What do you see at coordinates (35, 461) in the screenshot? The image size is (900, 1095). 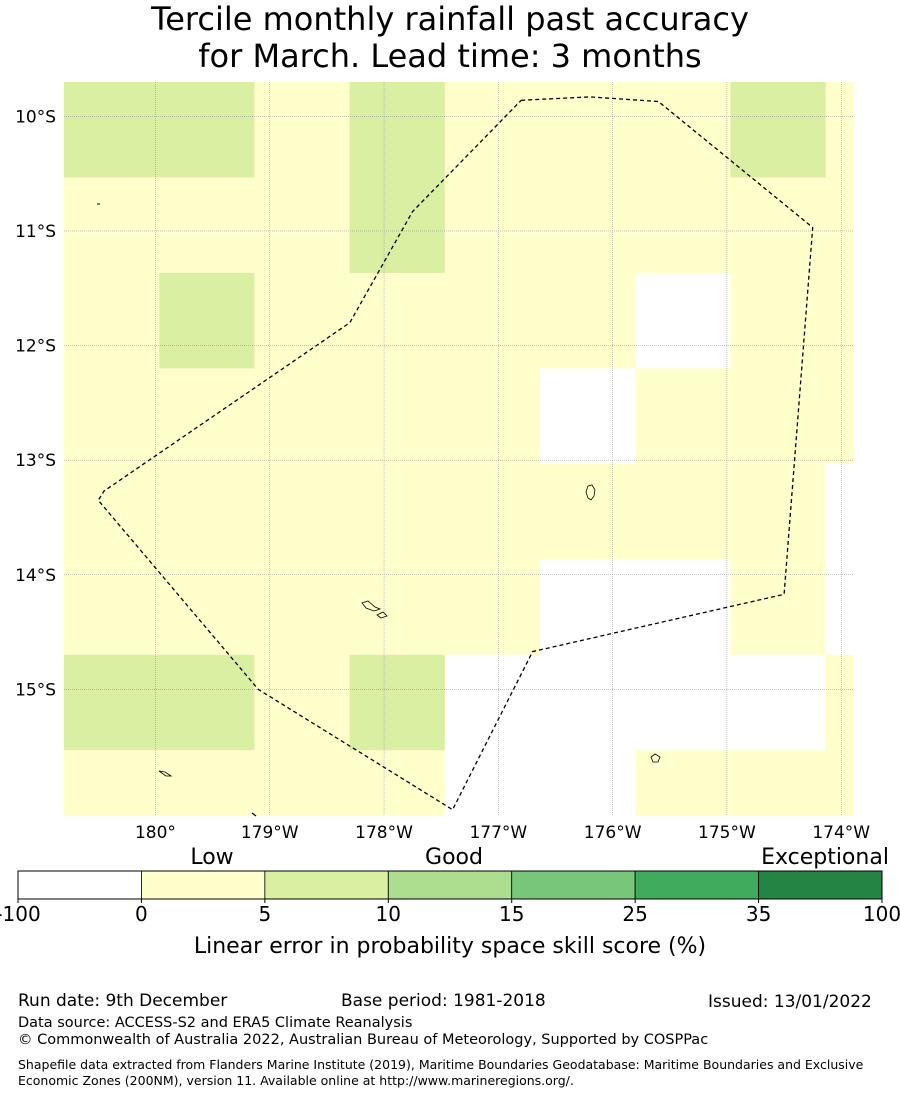 I see `lat-tick-label: 13°S` at bounding box center [35, 461].